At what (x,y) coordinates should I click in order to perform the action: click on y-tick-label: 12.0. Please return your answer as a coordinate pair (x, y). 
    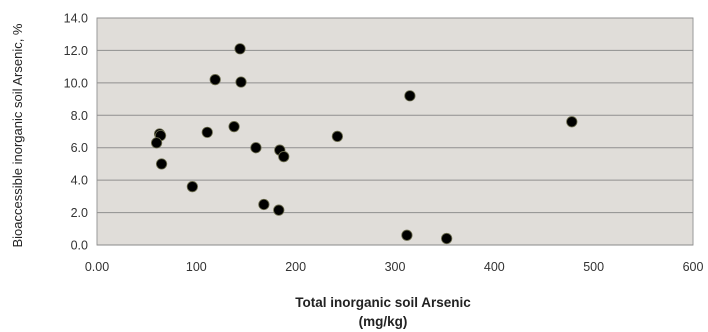
    Looking at the image, I should click on (76, 51).